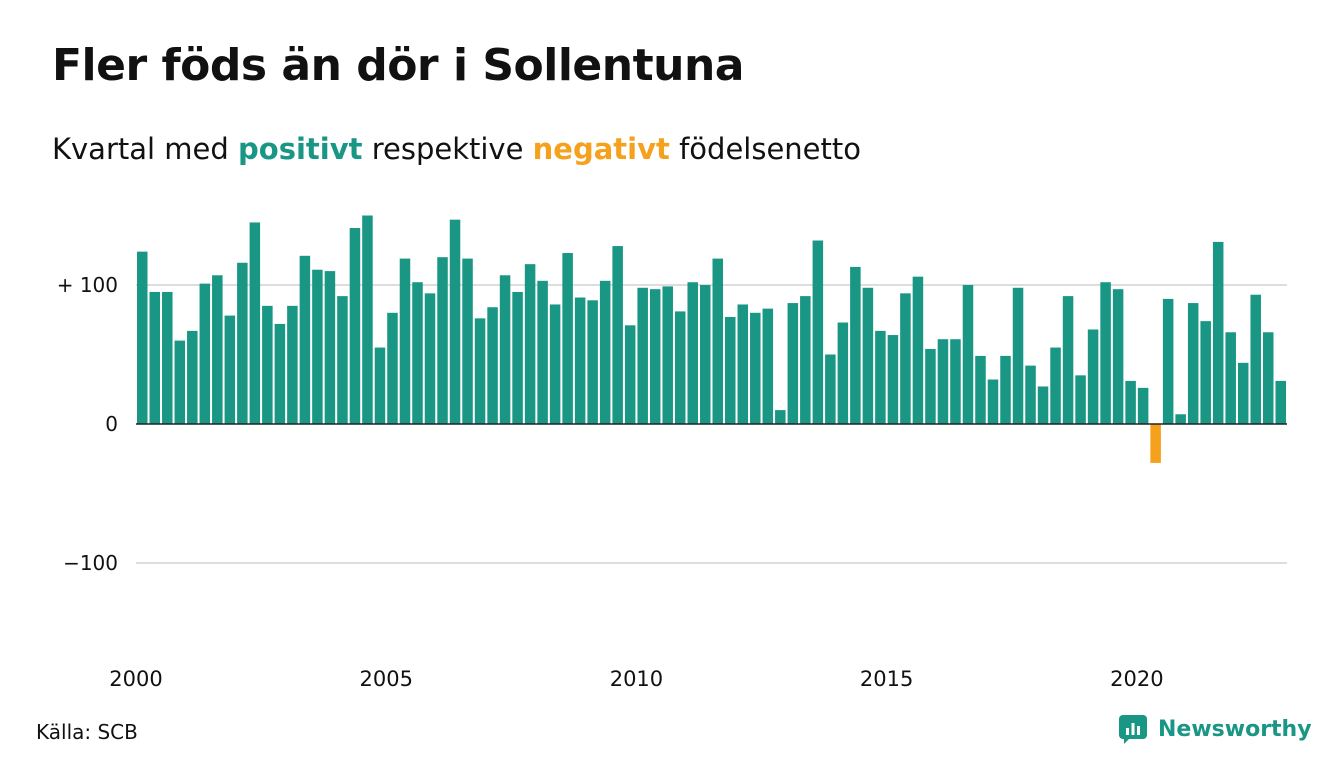  What do you see at coordinates (87, 285) in the screenshot?
I see `y-tick-label: + 100` at bounding box center [87, 285].